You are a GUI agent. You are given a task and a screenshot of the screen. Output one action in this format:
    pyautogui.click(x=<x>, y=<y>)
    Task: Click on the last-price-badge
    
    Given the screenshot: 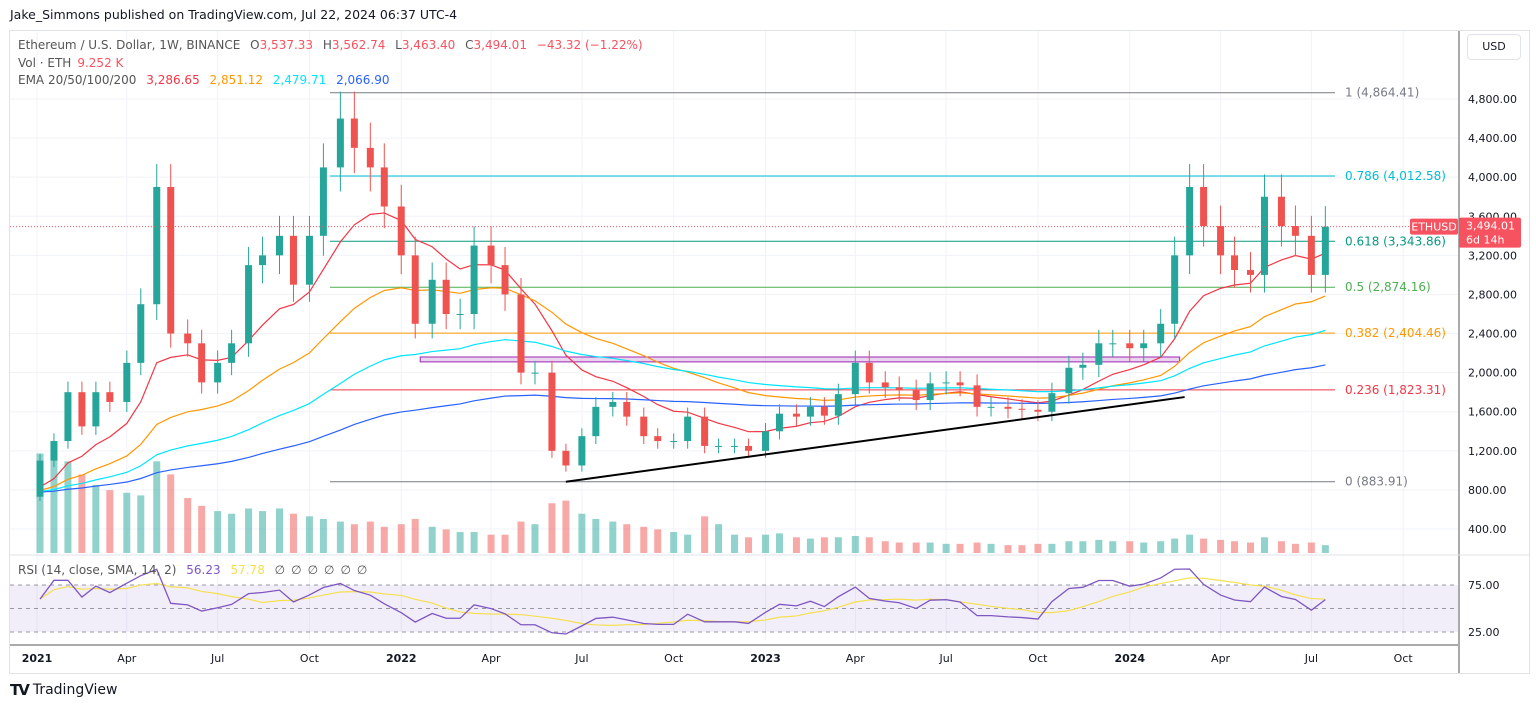 What is the action you would take?
    pyautogui.click(x=1490, y=232)
    